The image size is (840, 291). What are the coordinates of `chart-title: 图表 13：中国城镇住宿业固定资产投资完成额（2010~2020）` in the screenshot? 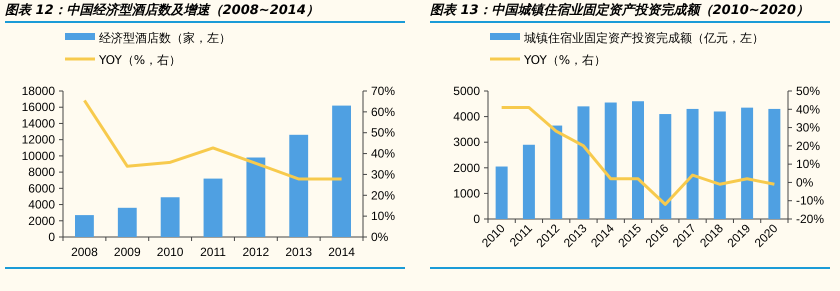 It's located at (630, 11).